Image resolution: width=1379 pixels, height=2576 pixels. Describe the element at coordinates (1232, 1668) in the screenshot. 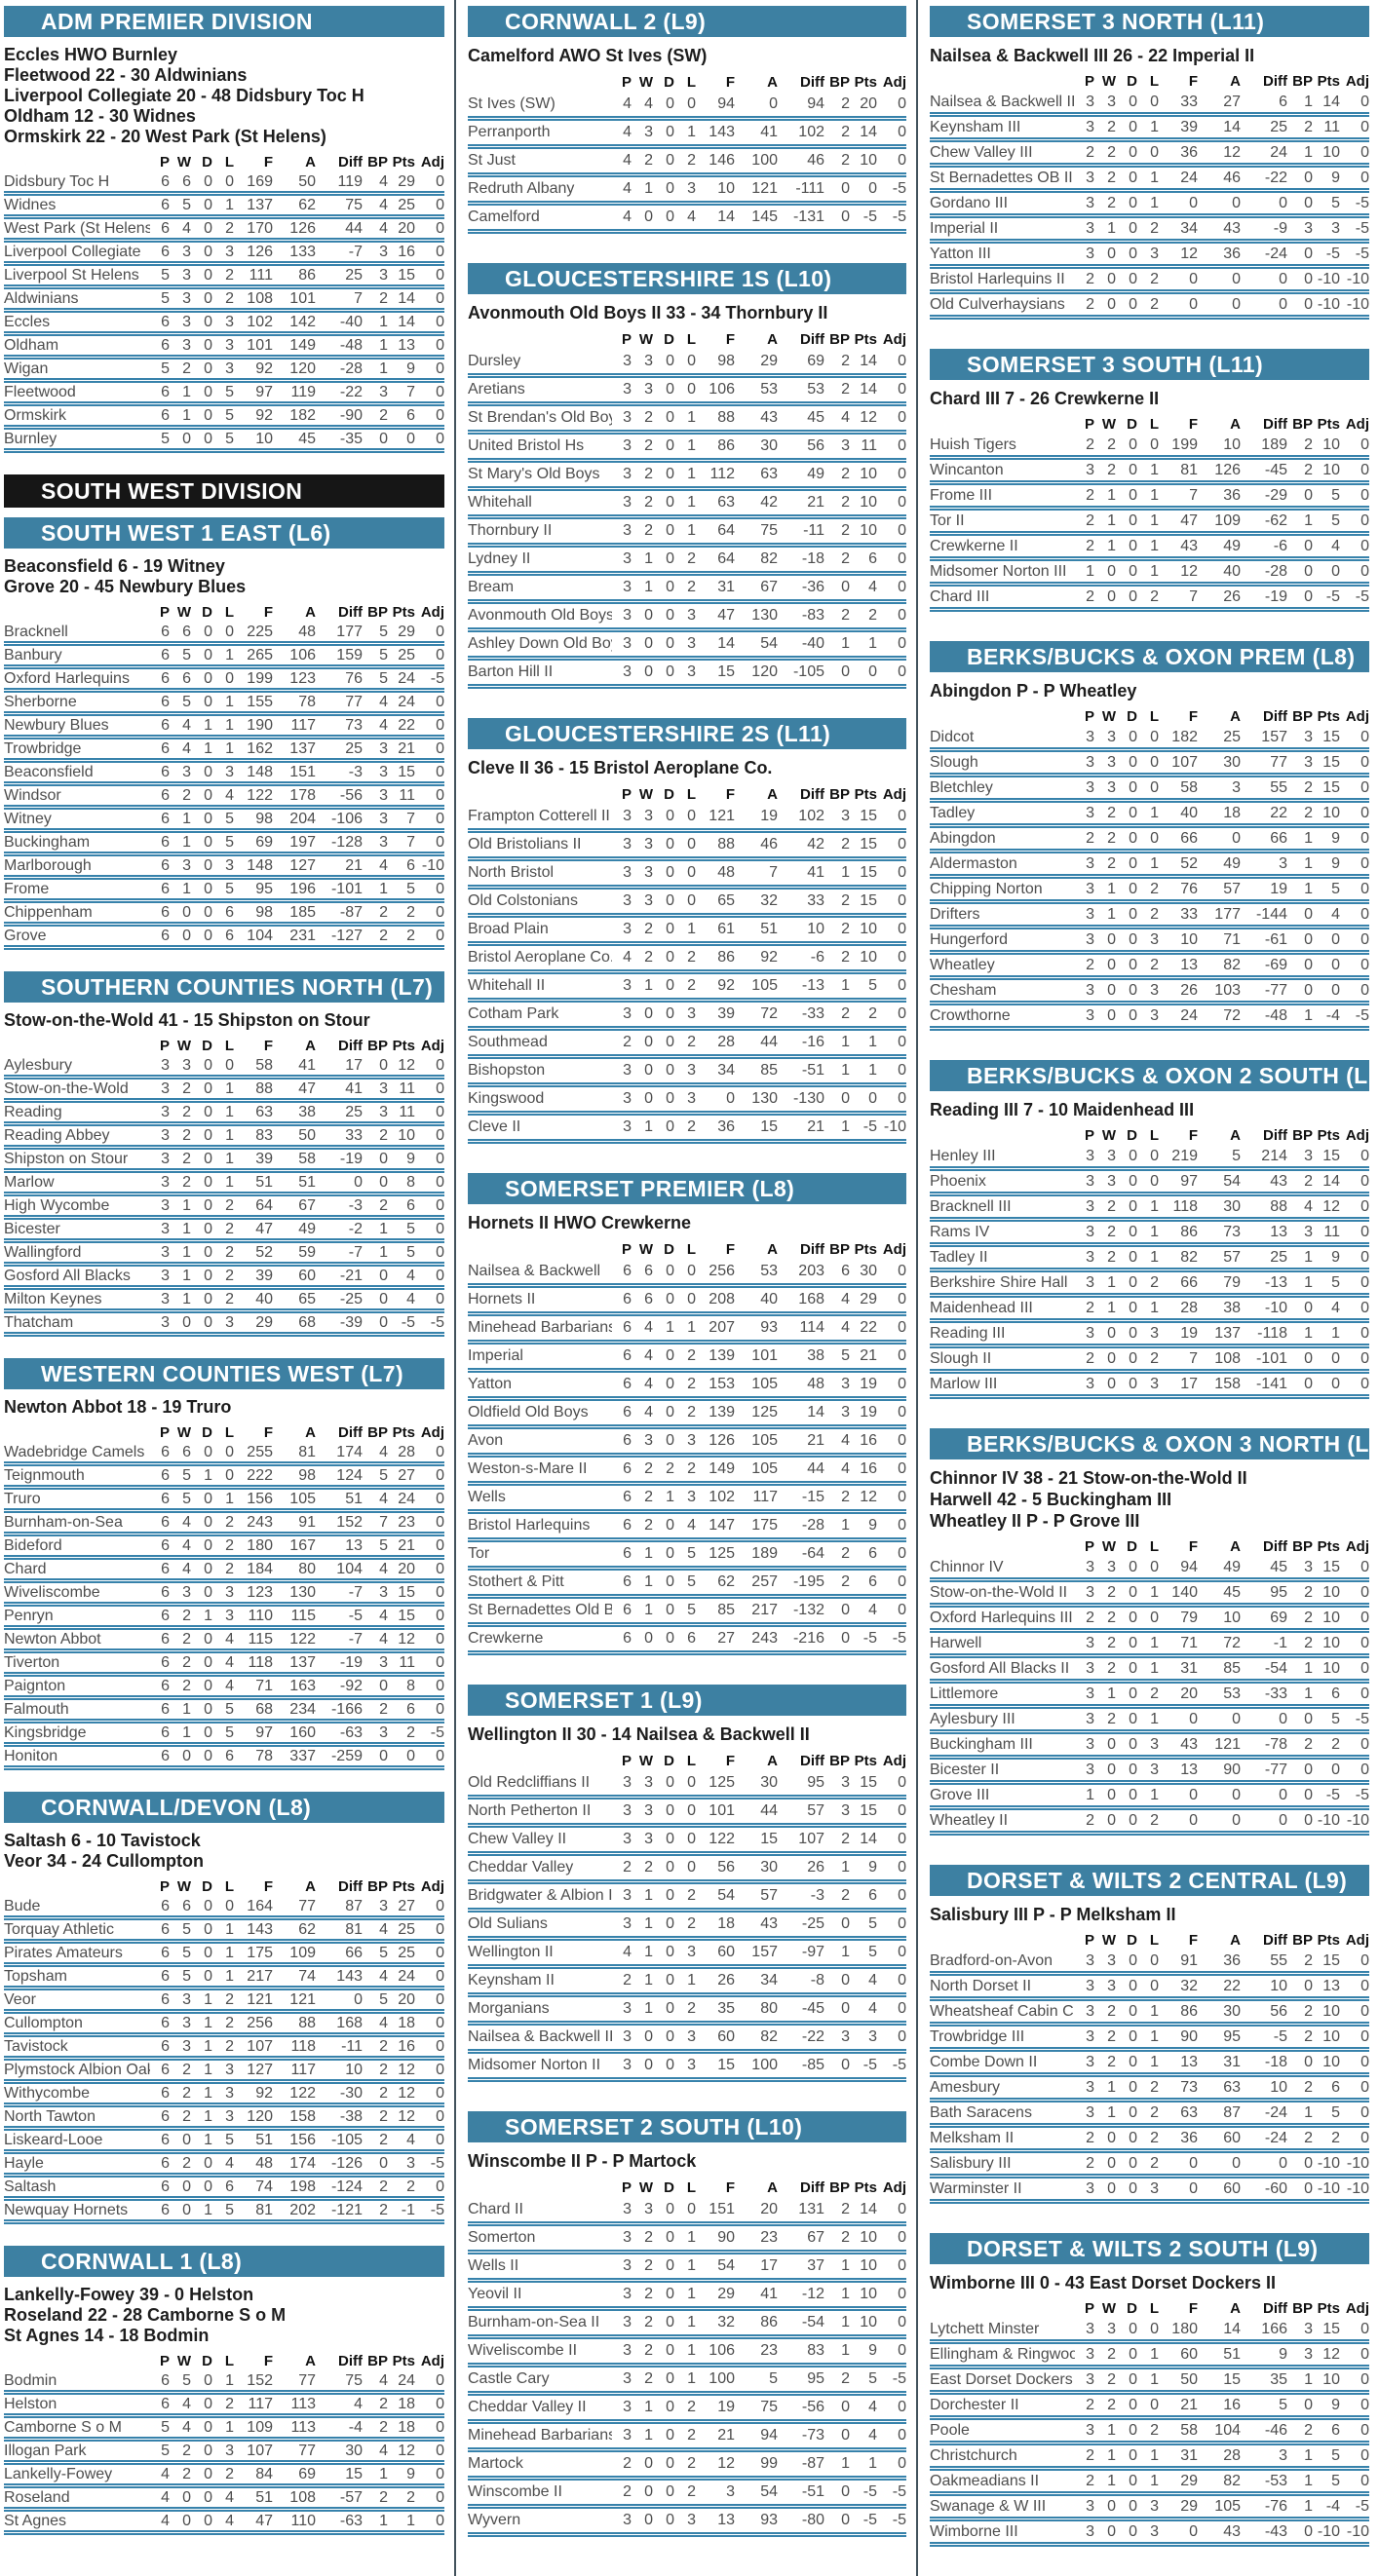

I see `stat-value: 85` at that location.